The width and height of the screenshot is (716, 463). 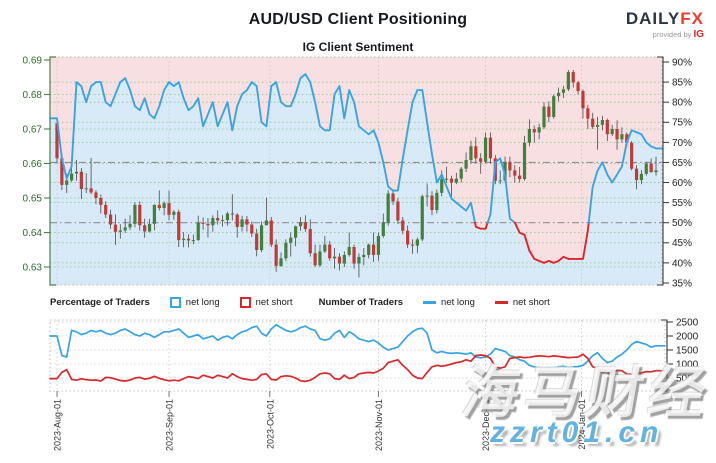 I want to click on ig-logo: IG, so click(x=698, y=34).